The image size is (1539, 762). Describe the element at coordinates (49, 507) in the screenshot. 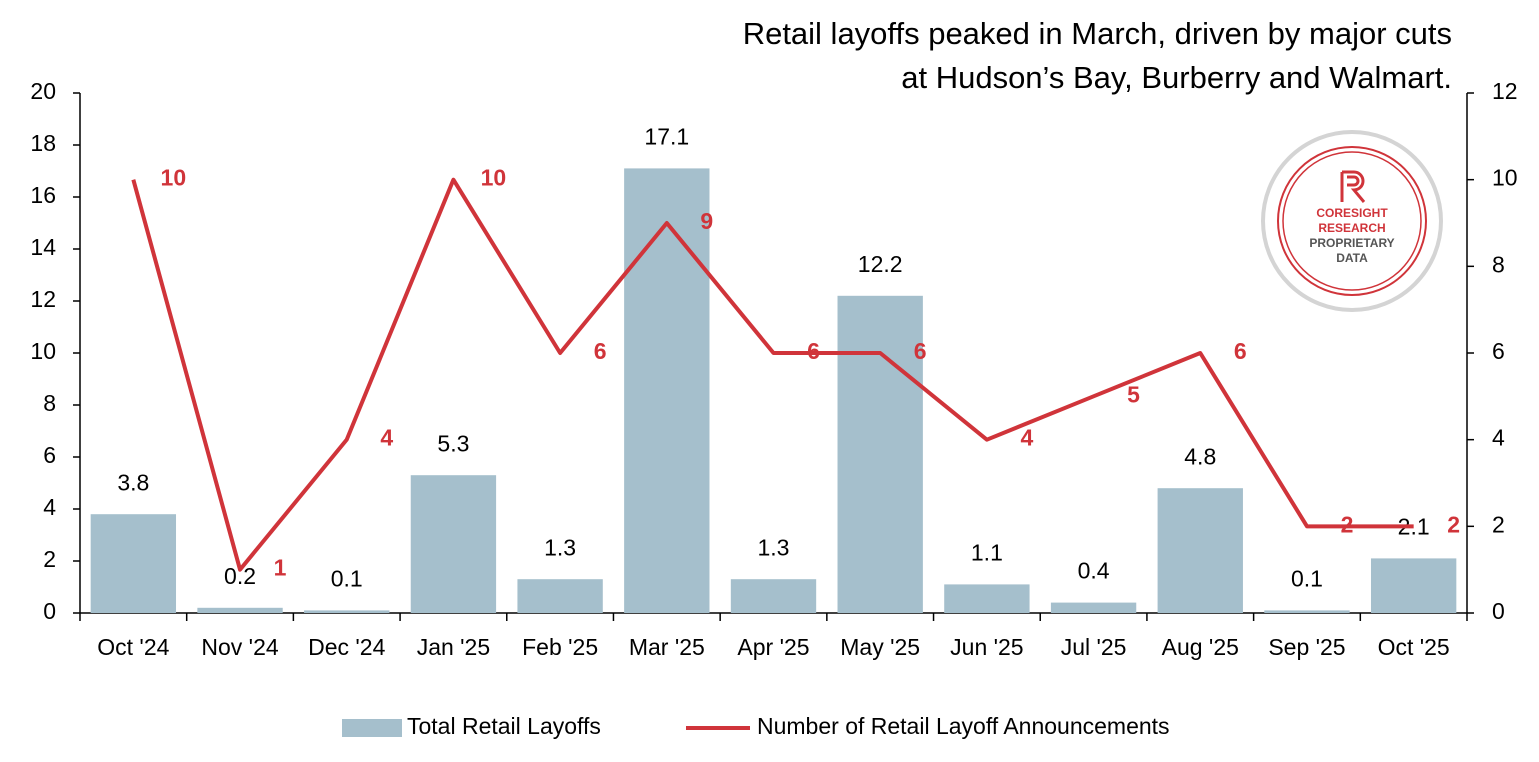

I see `y-tick-label: 4` at that location.